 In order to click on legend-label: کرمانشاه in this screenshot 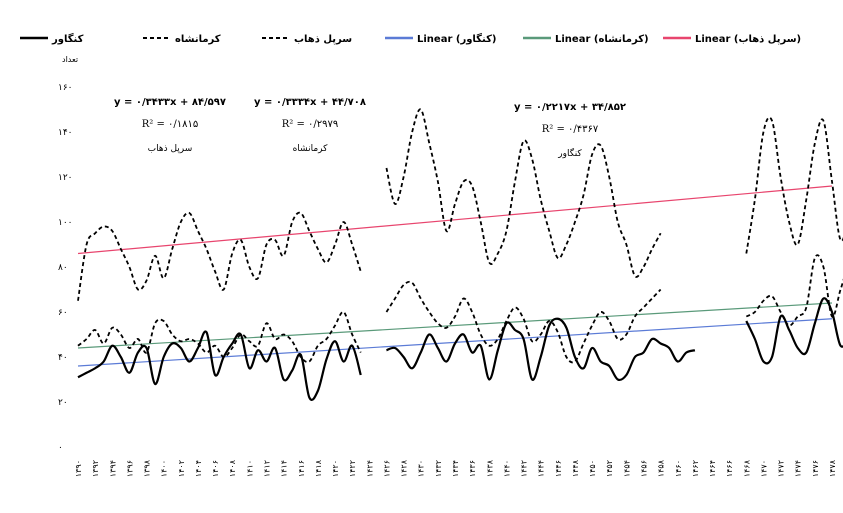, I will do `click(198, 39)`.